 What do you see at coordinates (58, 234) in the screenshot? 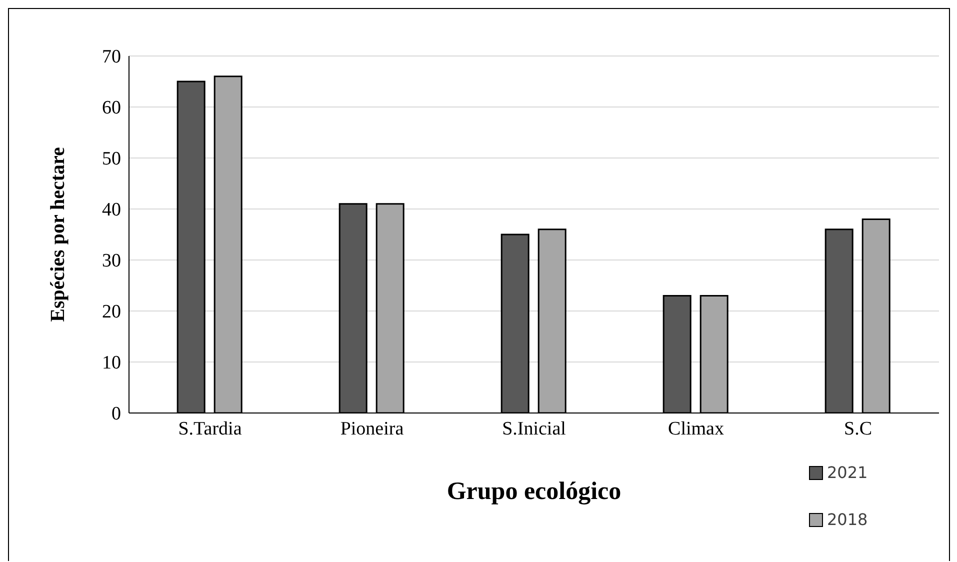
I see `y-axis-title: Espécies por hectare` at bounding box center [58, 234].